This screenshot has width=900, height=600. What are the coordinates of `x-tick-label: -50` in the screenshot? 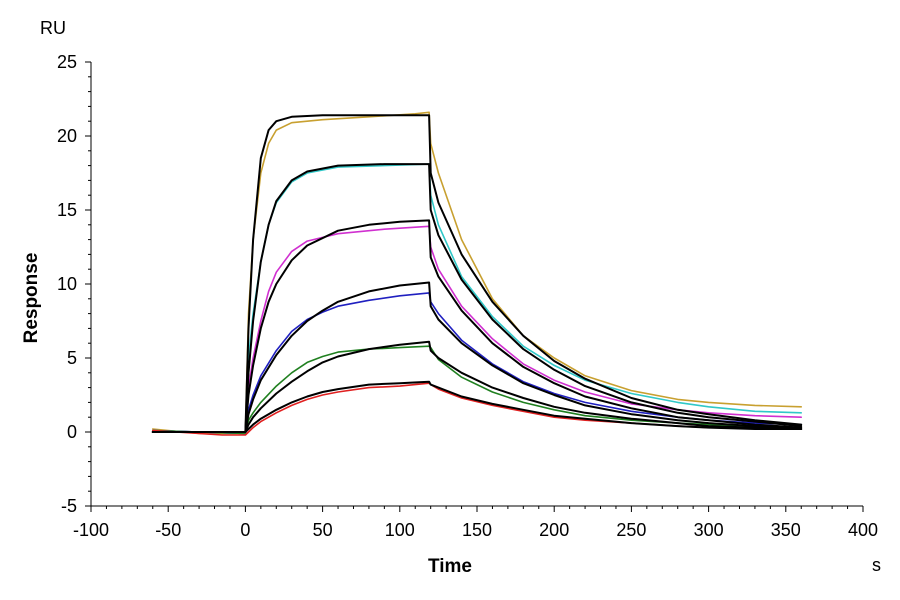 It's located at (168, 530).